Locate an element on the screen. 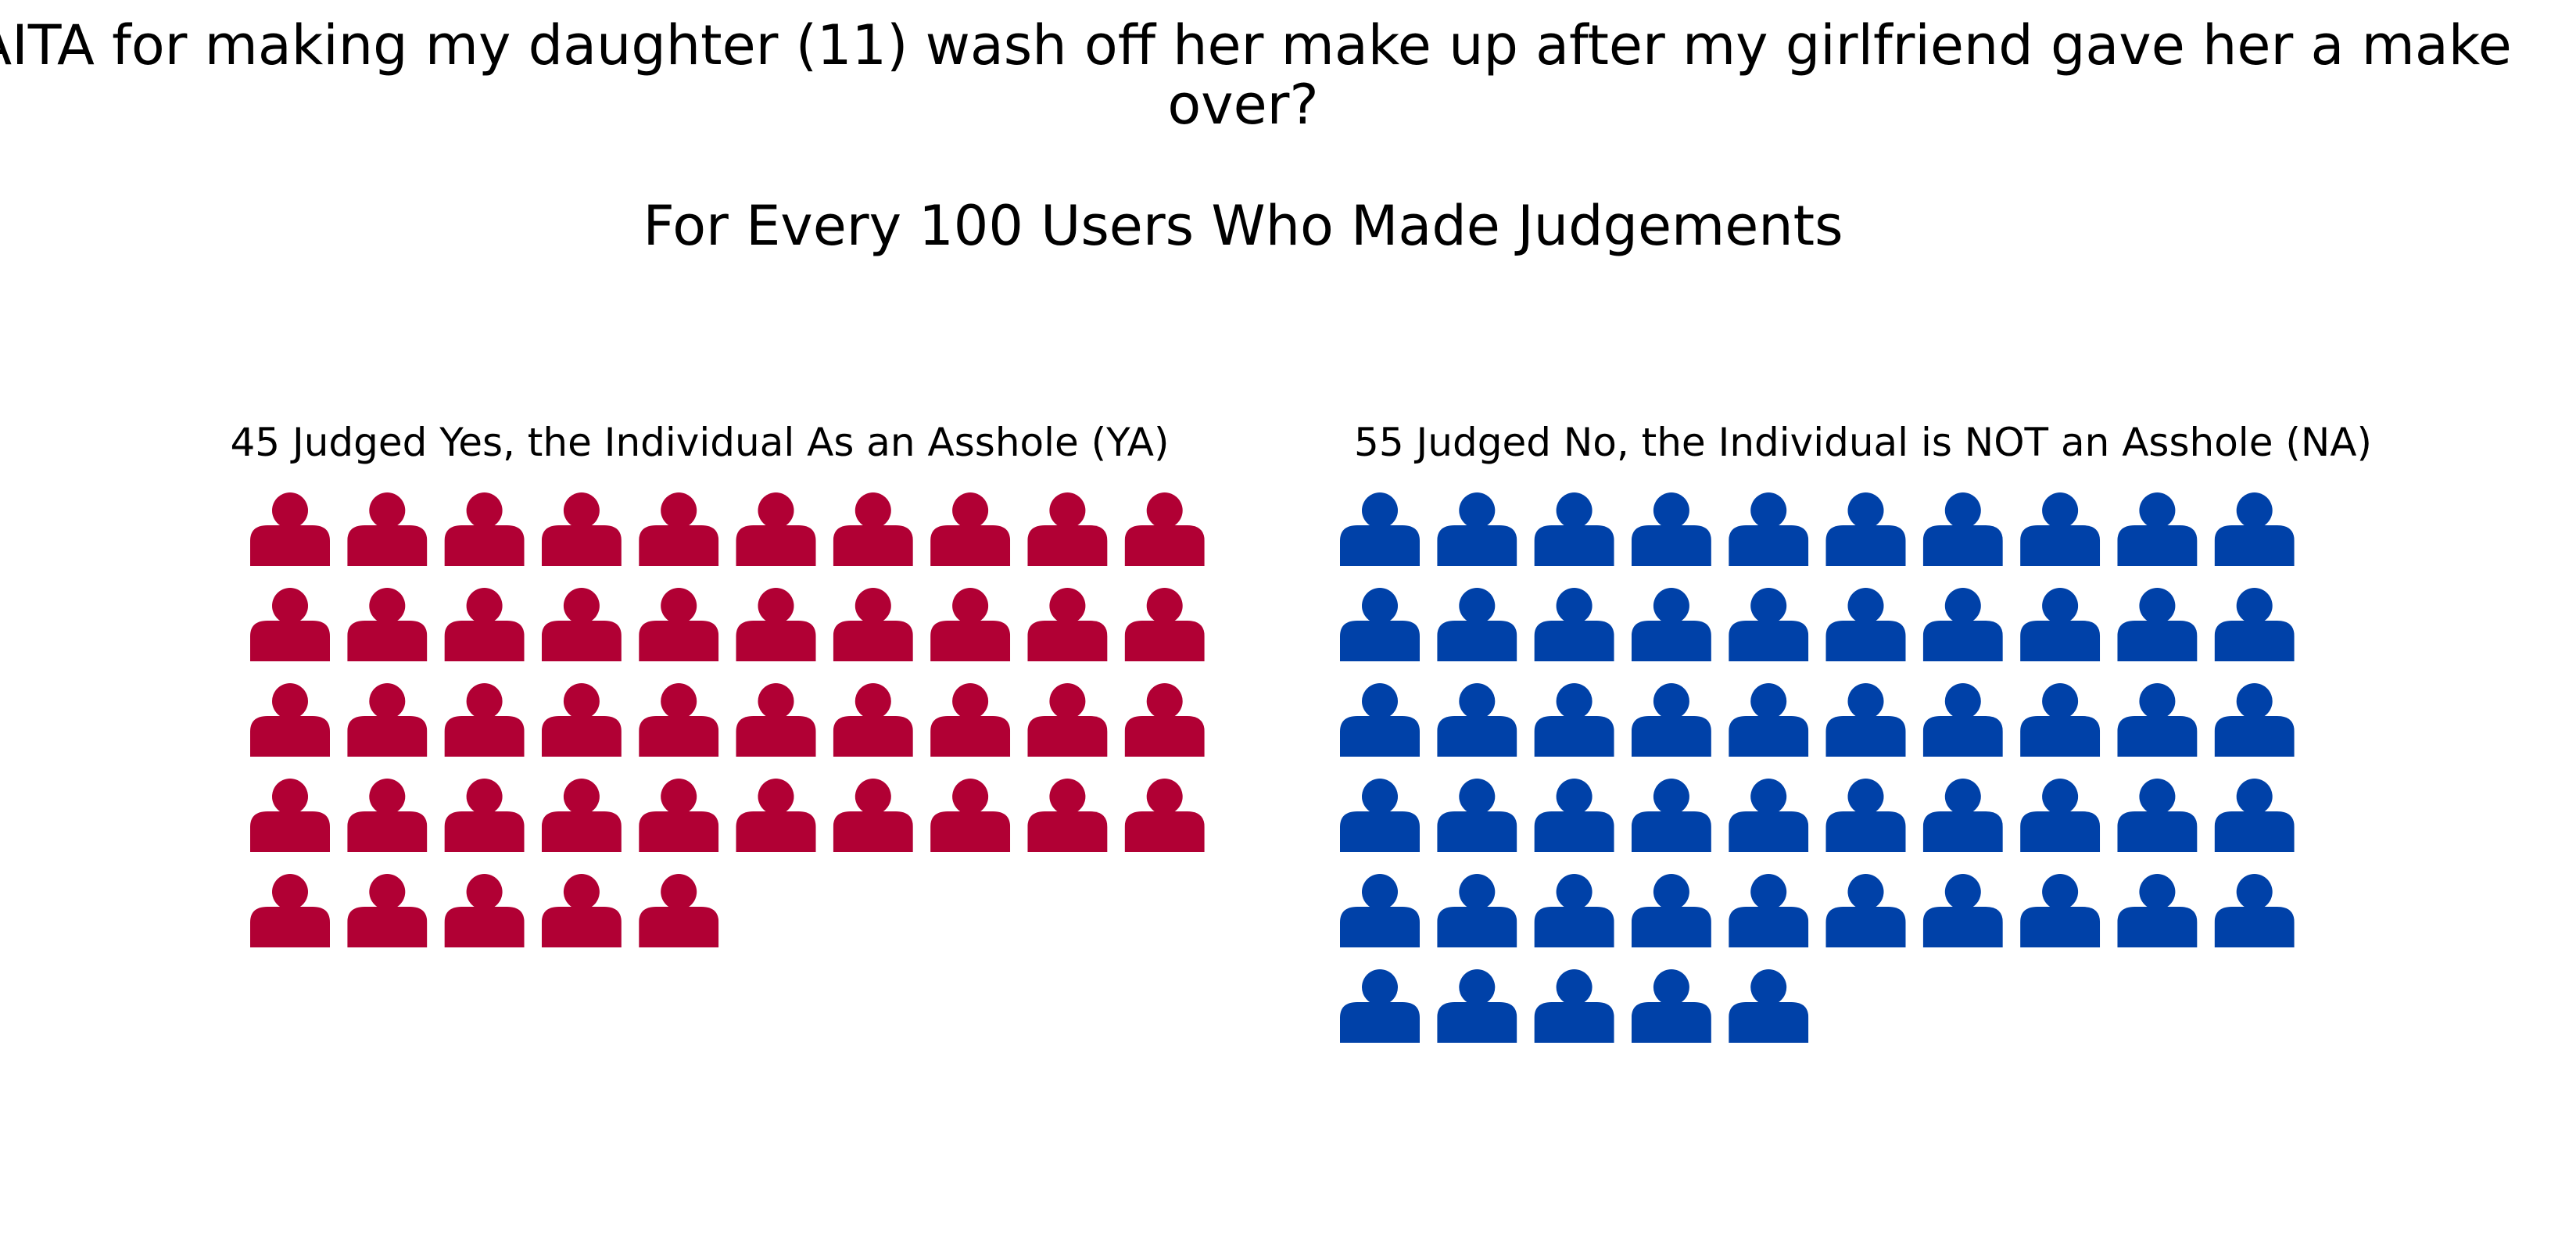 This screenshot has width=2576, height=1246. chart-subtitle: For Every 100 Users Who Made Judgements is located at coordinates (1243, 226).